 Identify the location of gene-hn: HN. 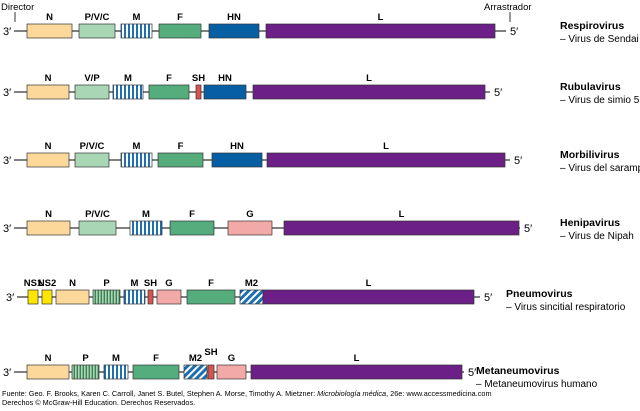
(234, 25).